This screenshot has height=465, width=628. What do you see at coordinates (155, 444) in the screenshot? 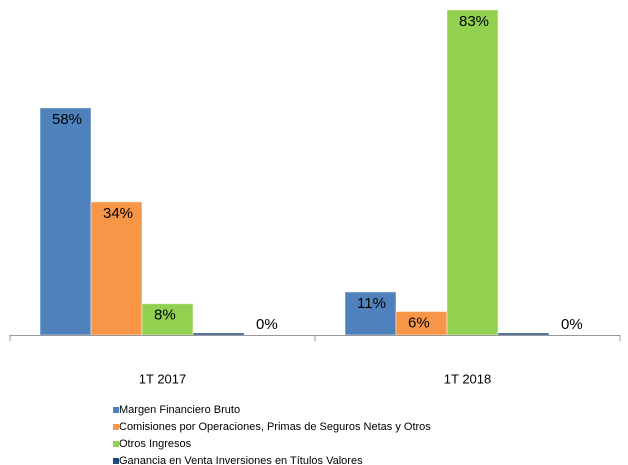
I see `legend-label: Otros Ingresos` at bounding box center [155, 444].